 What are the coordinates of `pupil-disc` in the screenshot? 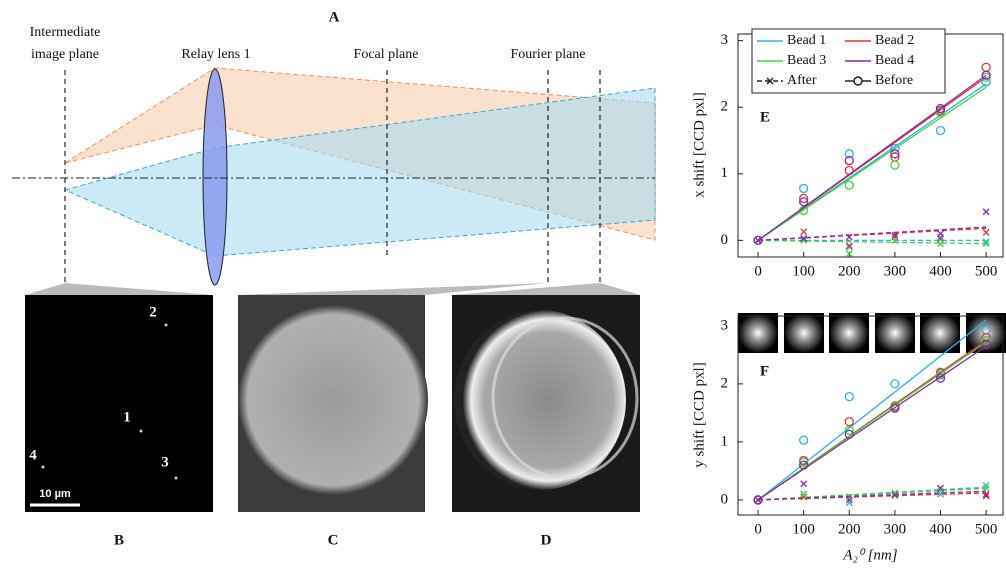 It's located at (333, 400).